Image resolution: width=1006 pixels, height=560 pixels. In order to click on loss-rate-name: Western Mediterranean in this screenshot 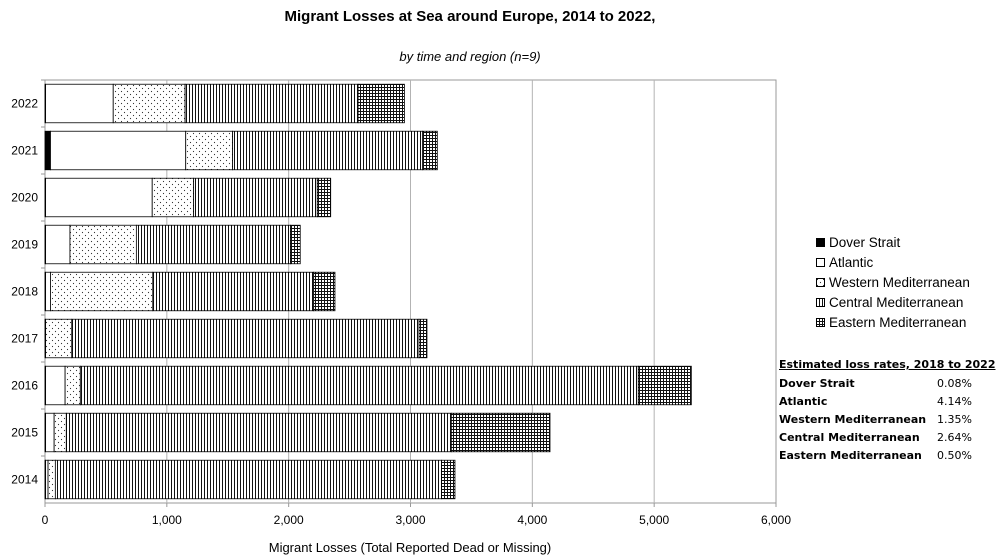, I will do `click(853, 419)`.